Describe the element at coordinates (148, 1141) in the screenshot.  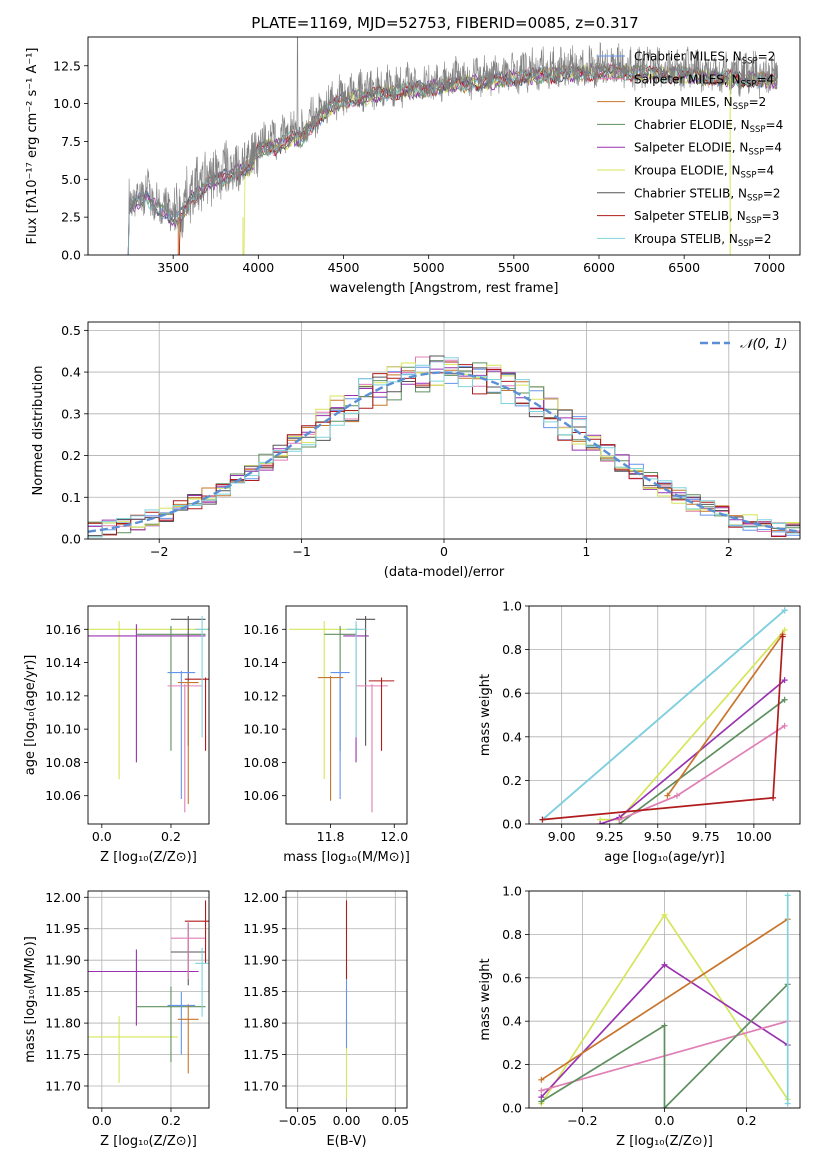
I see `x-axis-label: Z [log₁₀(Z/Z⊙)]` at that location.